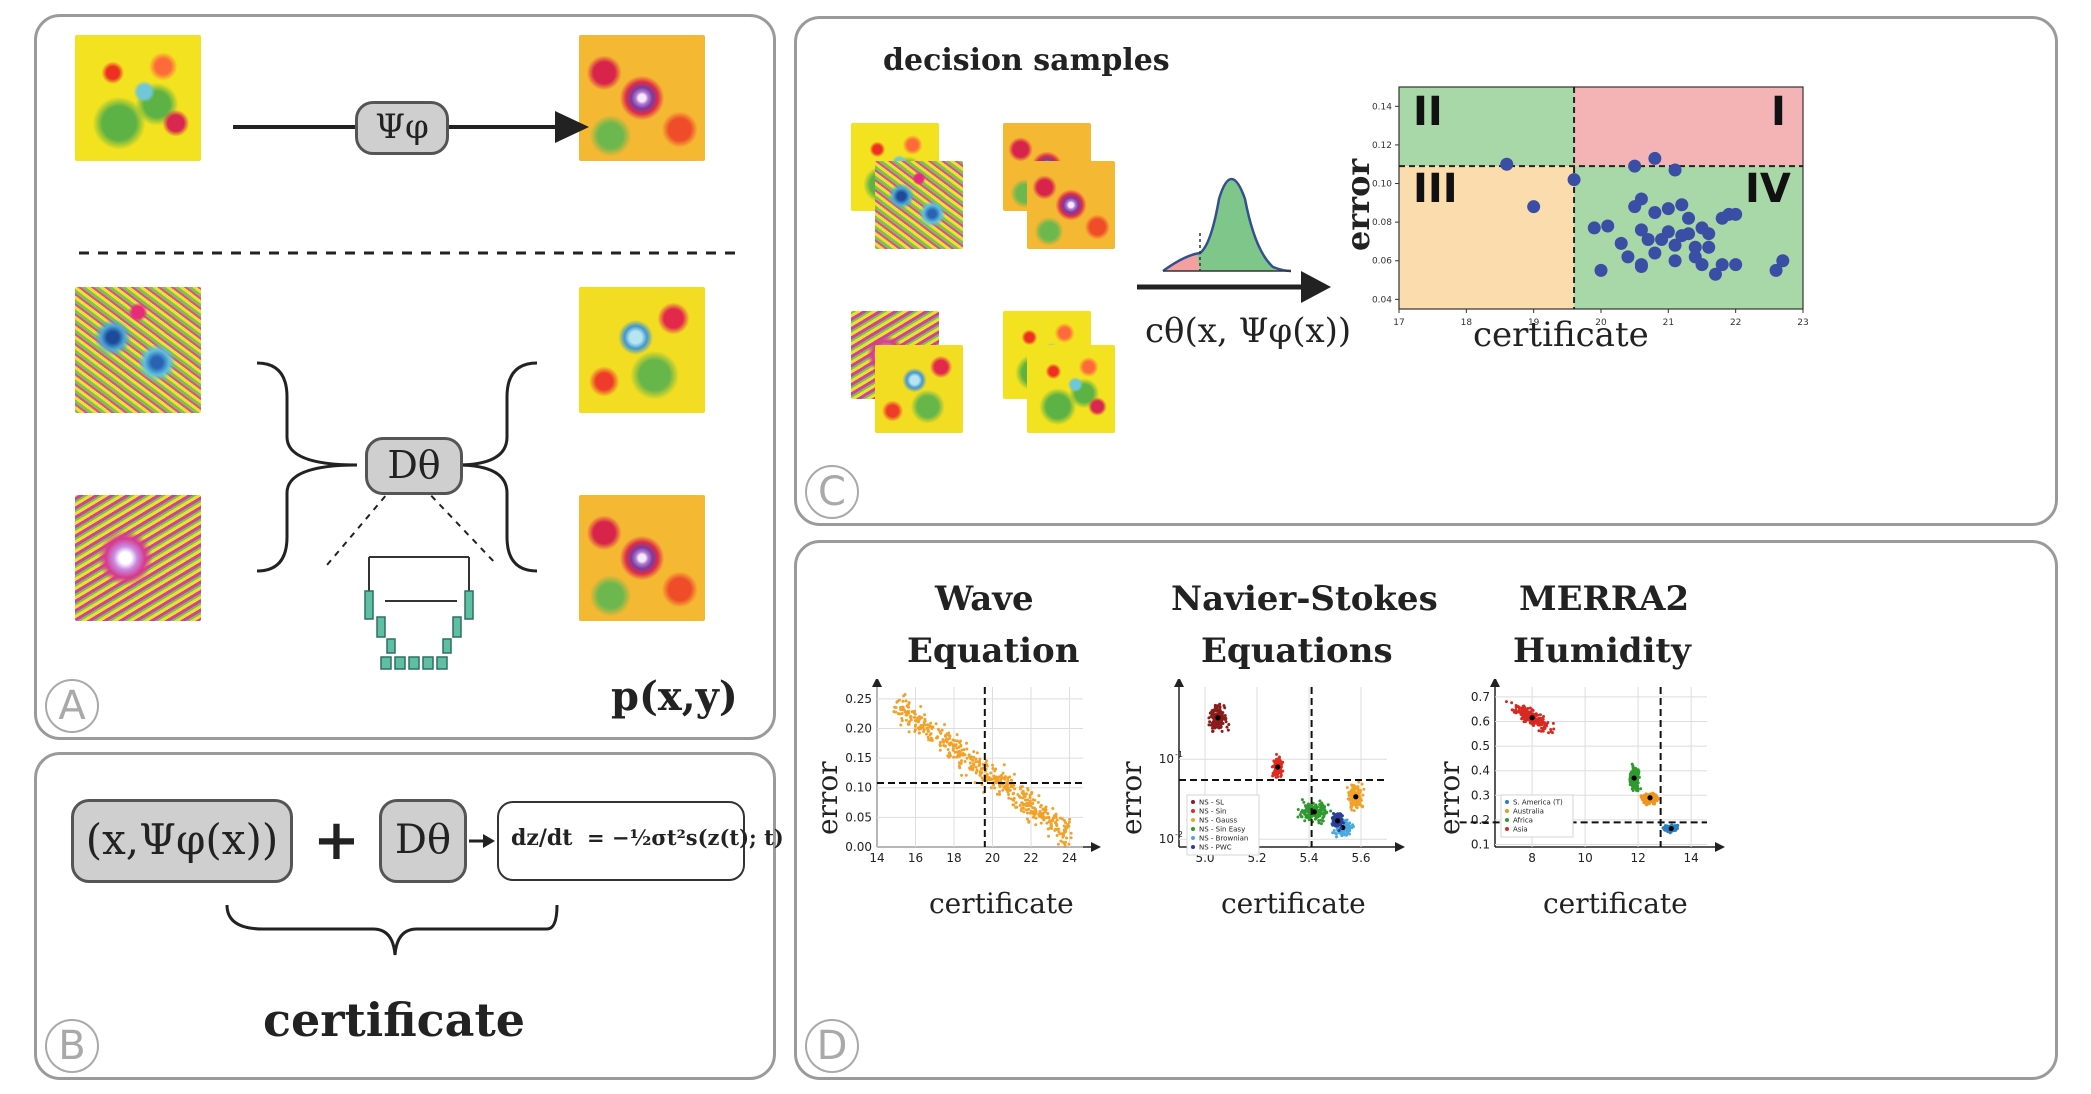 The width and height of the screenshot is (2091, 1094). I want to click on y-tick-exponent: -1, so click(1179, 754).